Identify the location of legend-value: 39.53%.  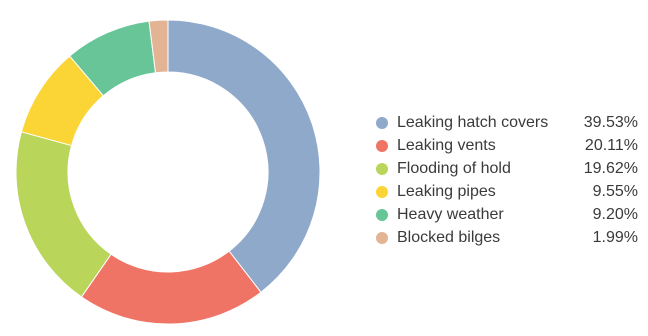
(610, 122).